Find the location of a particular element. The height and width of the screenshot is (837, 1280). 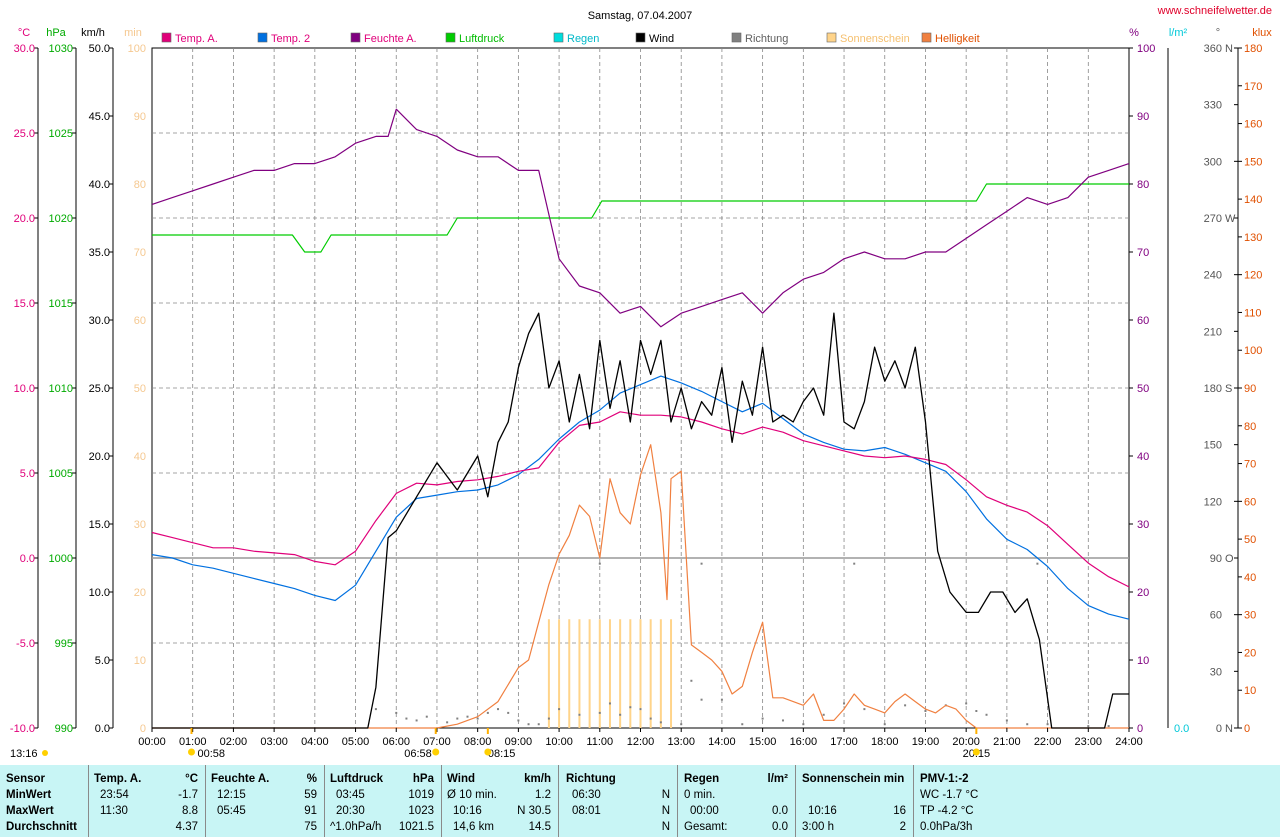

x-axis-tick-label: 18:00 is located at coordinates (885, 742).